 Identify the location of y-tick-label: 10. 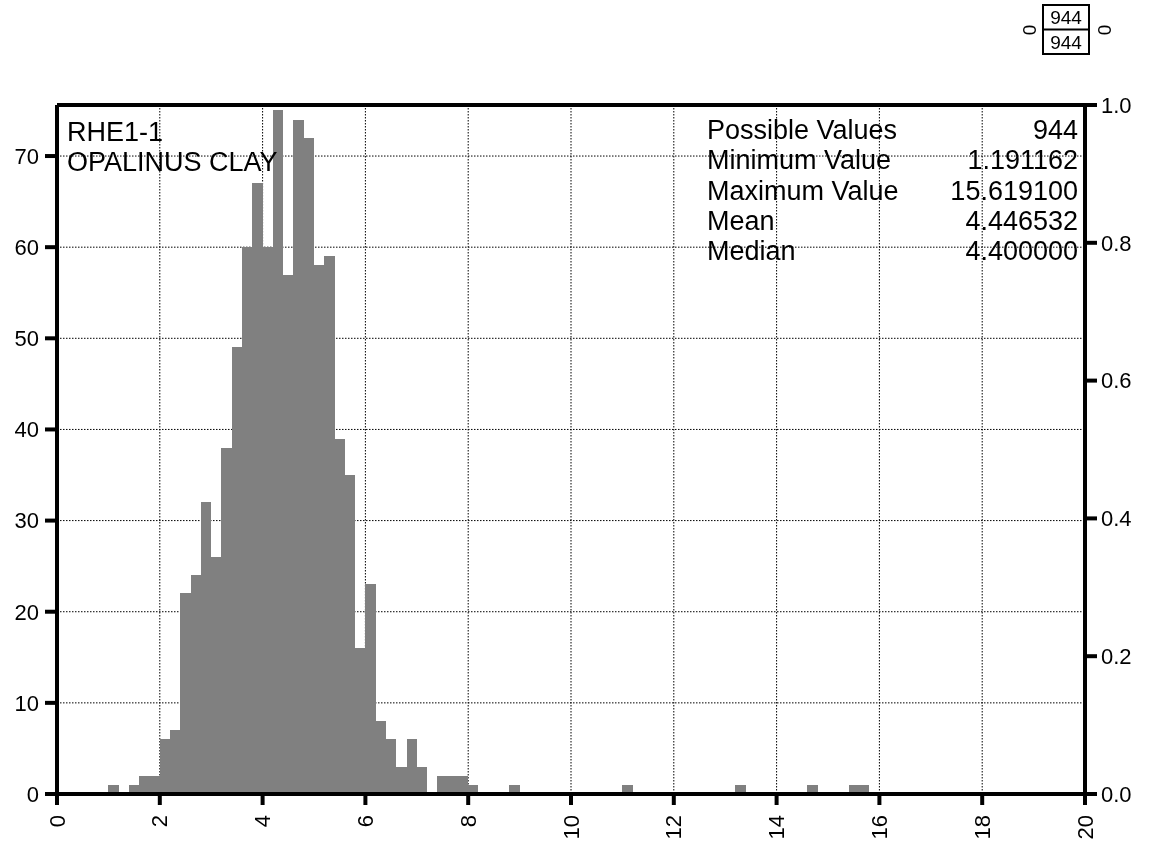
(26, 703).